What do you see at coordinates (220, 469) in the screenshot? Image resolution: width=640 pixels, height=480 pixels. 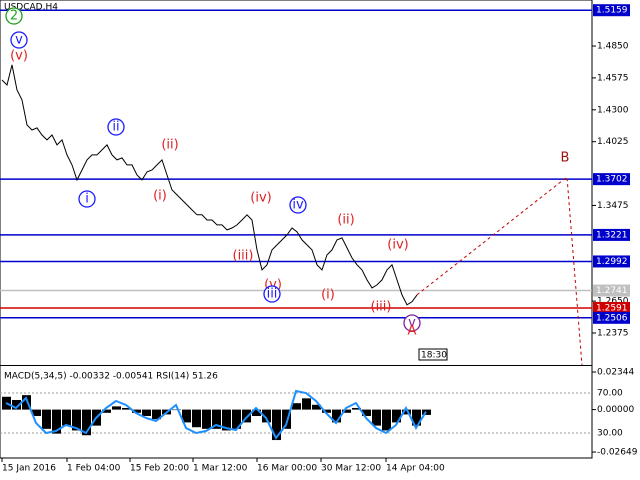 I see `x-tick-label: 1 Mar 12:00` at bounding box center [220, 469].